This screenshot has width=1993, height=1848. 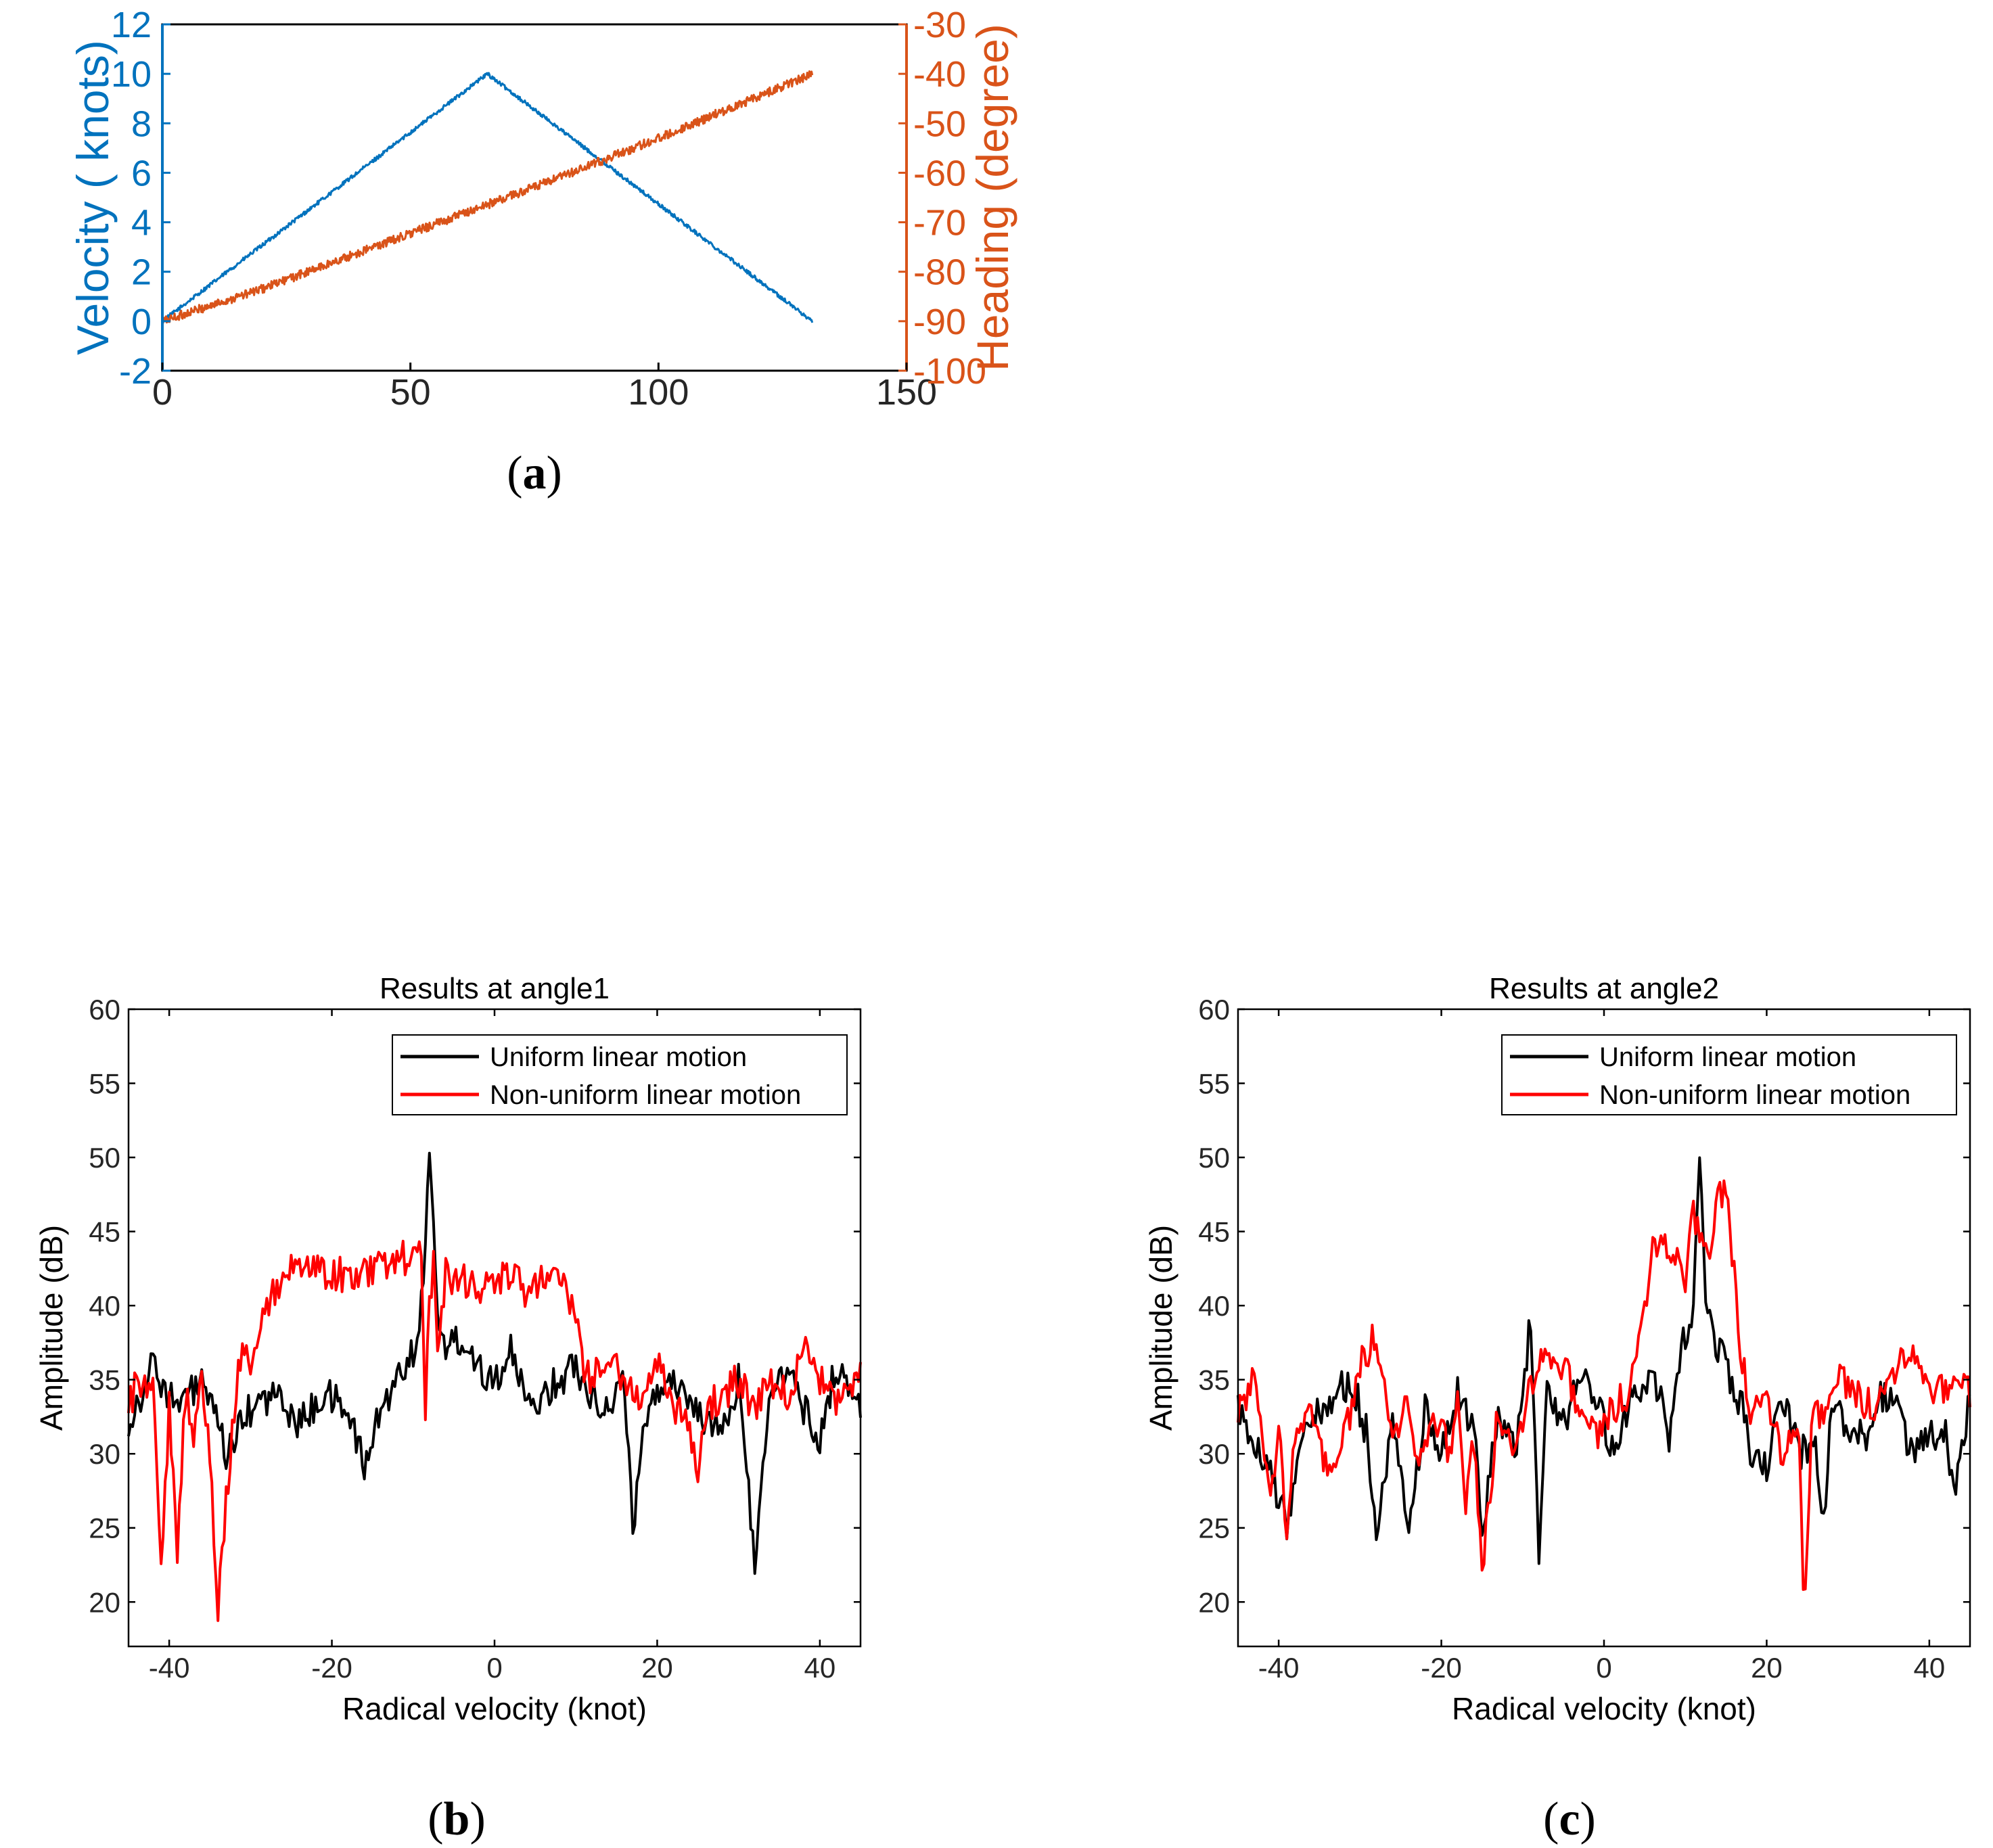 I want to click on chart-a-ytick-right-label: -50, so click(x=939, y=123).